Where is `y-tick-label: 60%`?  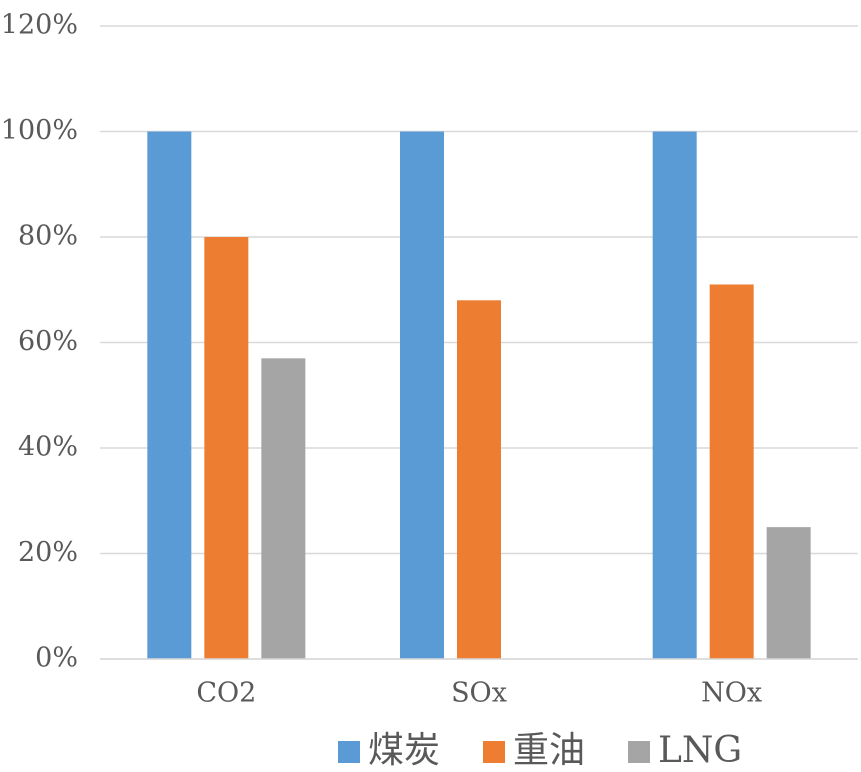
y-tick-label: 60% is located at coordinates (48, 341).